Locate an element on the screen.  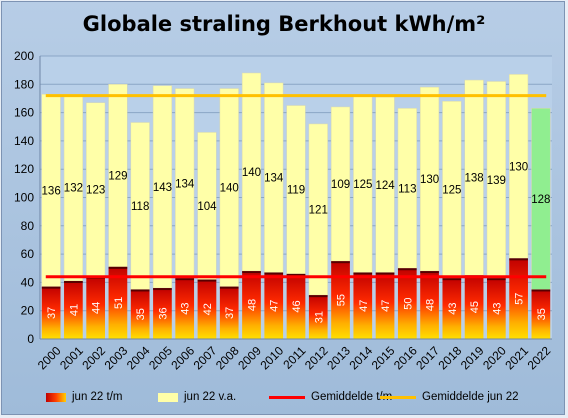
legend-label-series-1: jun 22 t/m is located at coordinates (97, 397).